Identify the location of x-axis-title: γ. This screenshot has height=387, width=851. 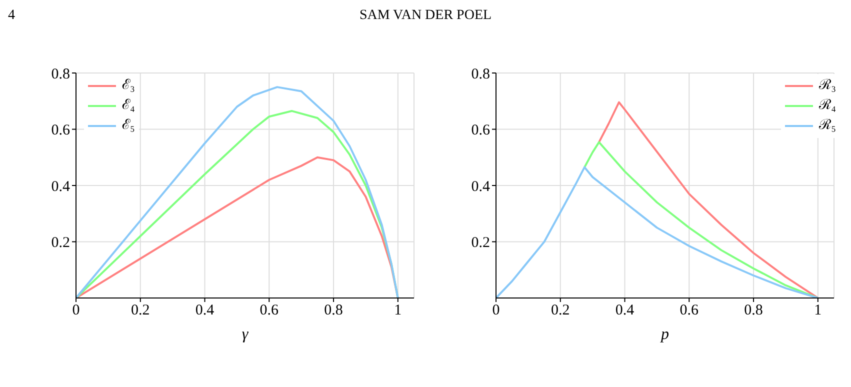
(245, 334).